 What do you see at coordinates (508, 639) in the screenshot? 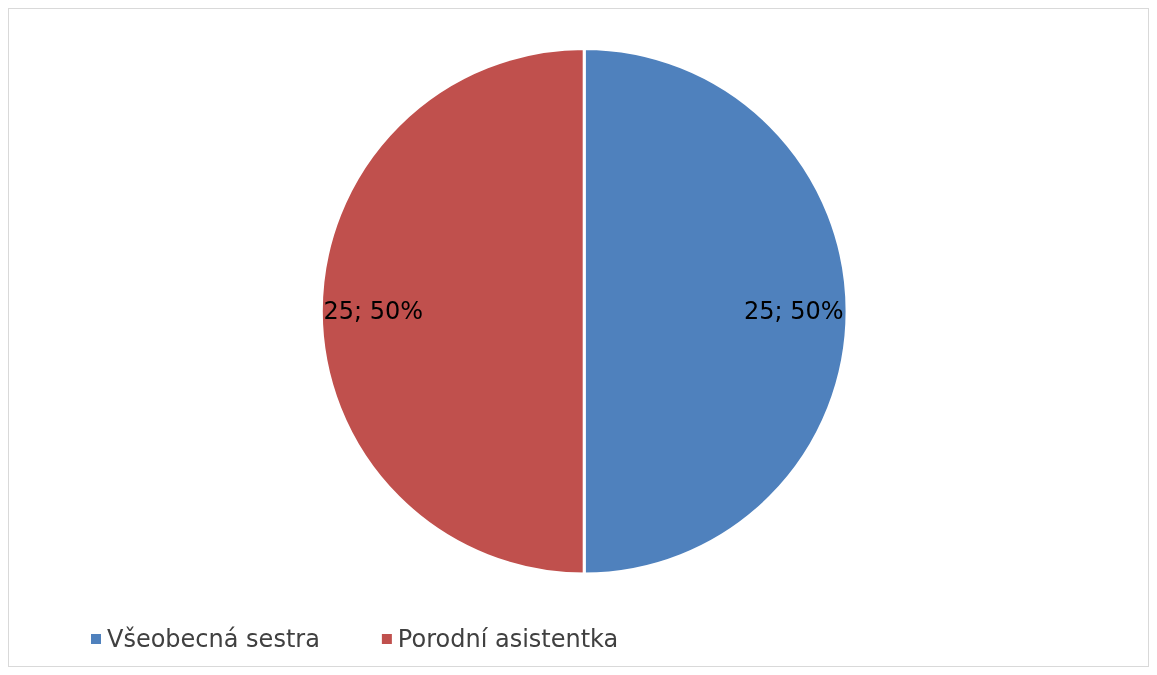
I see `legend-label: Porodní asistentka` at bounding box center [508, 639].